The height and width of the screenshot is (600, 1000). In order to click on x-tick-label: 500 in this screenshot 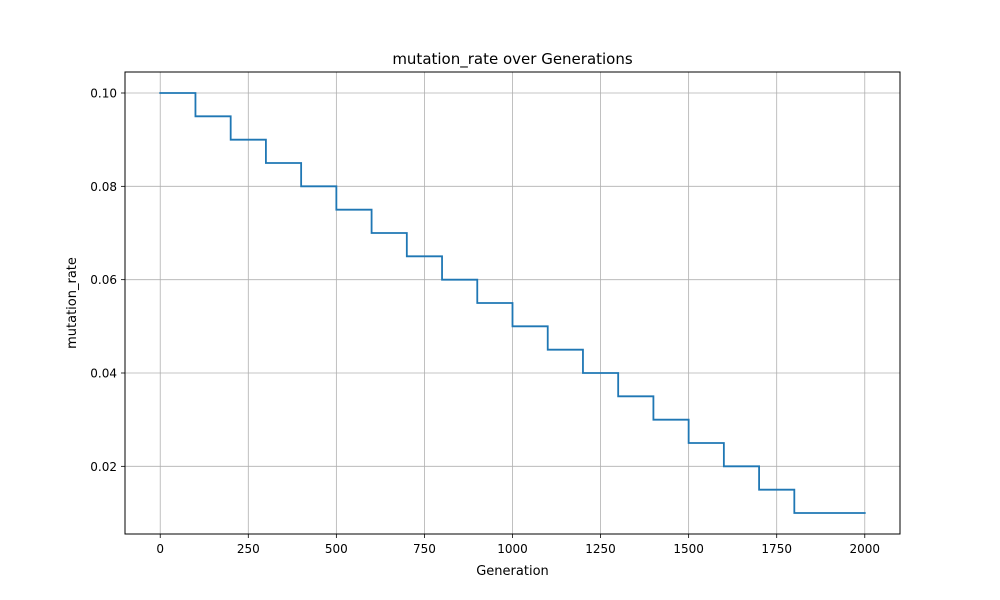, I will do `click(336, 549)`.